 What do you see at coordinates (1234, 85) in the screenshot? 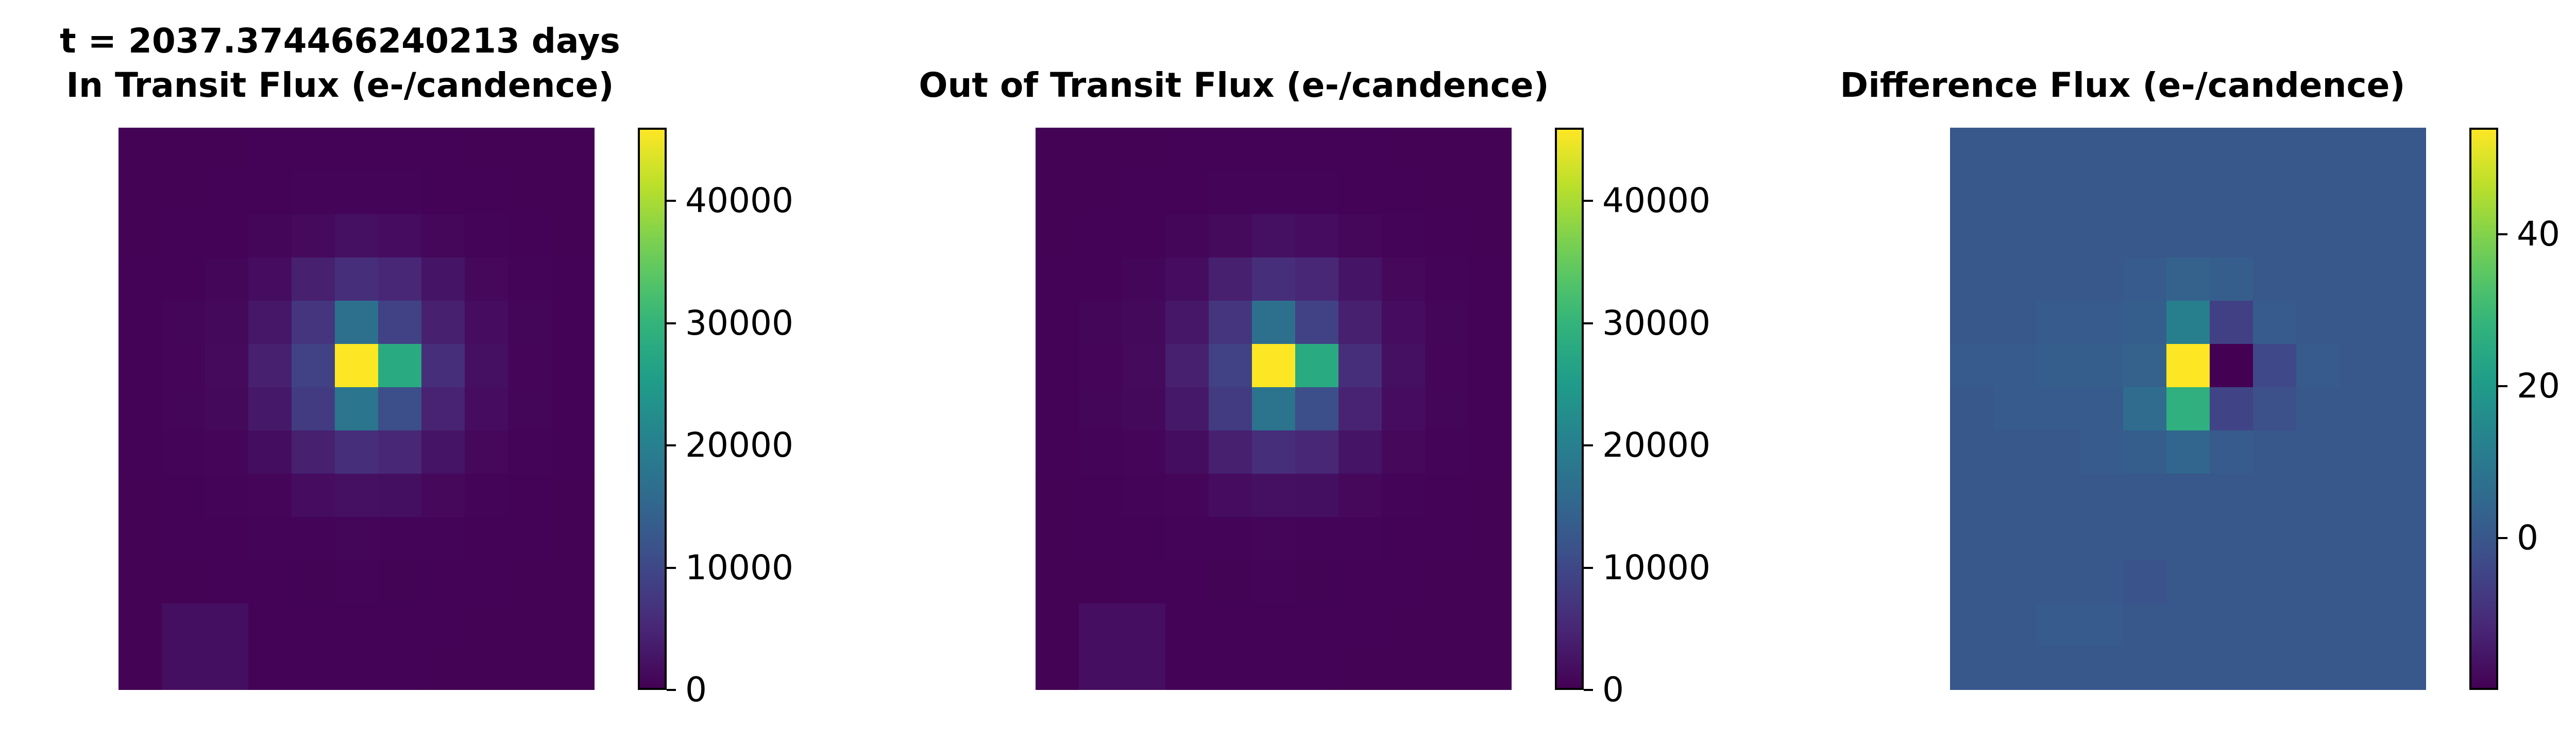
I see `panel-title-line-1: Out of Transit Flux (e-/candence)` at bounding box center [1234, 85].